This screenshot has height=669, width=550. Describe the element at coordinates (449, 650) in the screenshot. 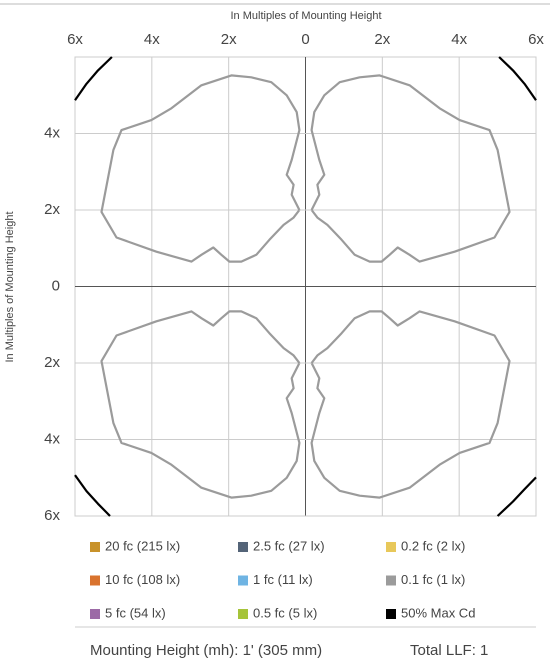

I see `footer-llf: Total LLF: 1` at that location.